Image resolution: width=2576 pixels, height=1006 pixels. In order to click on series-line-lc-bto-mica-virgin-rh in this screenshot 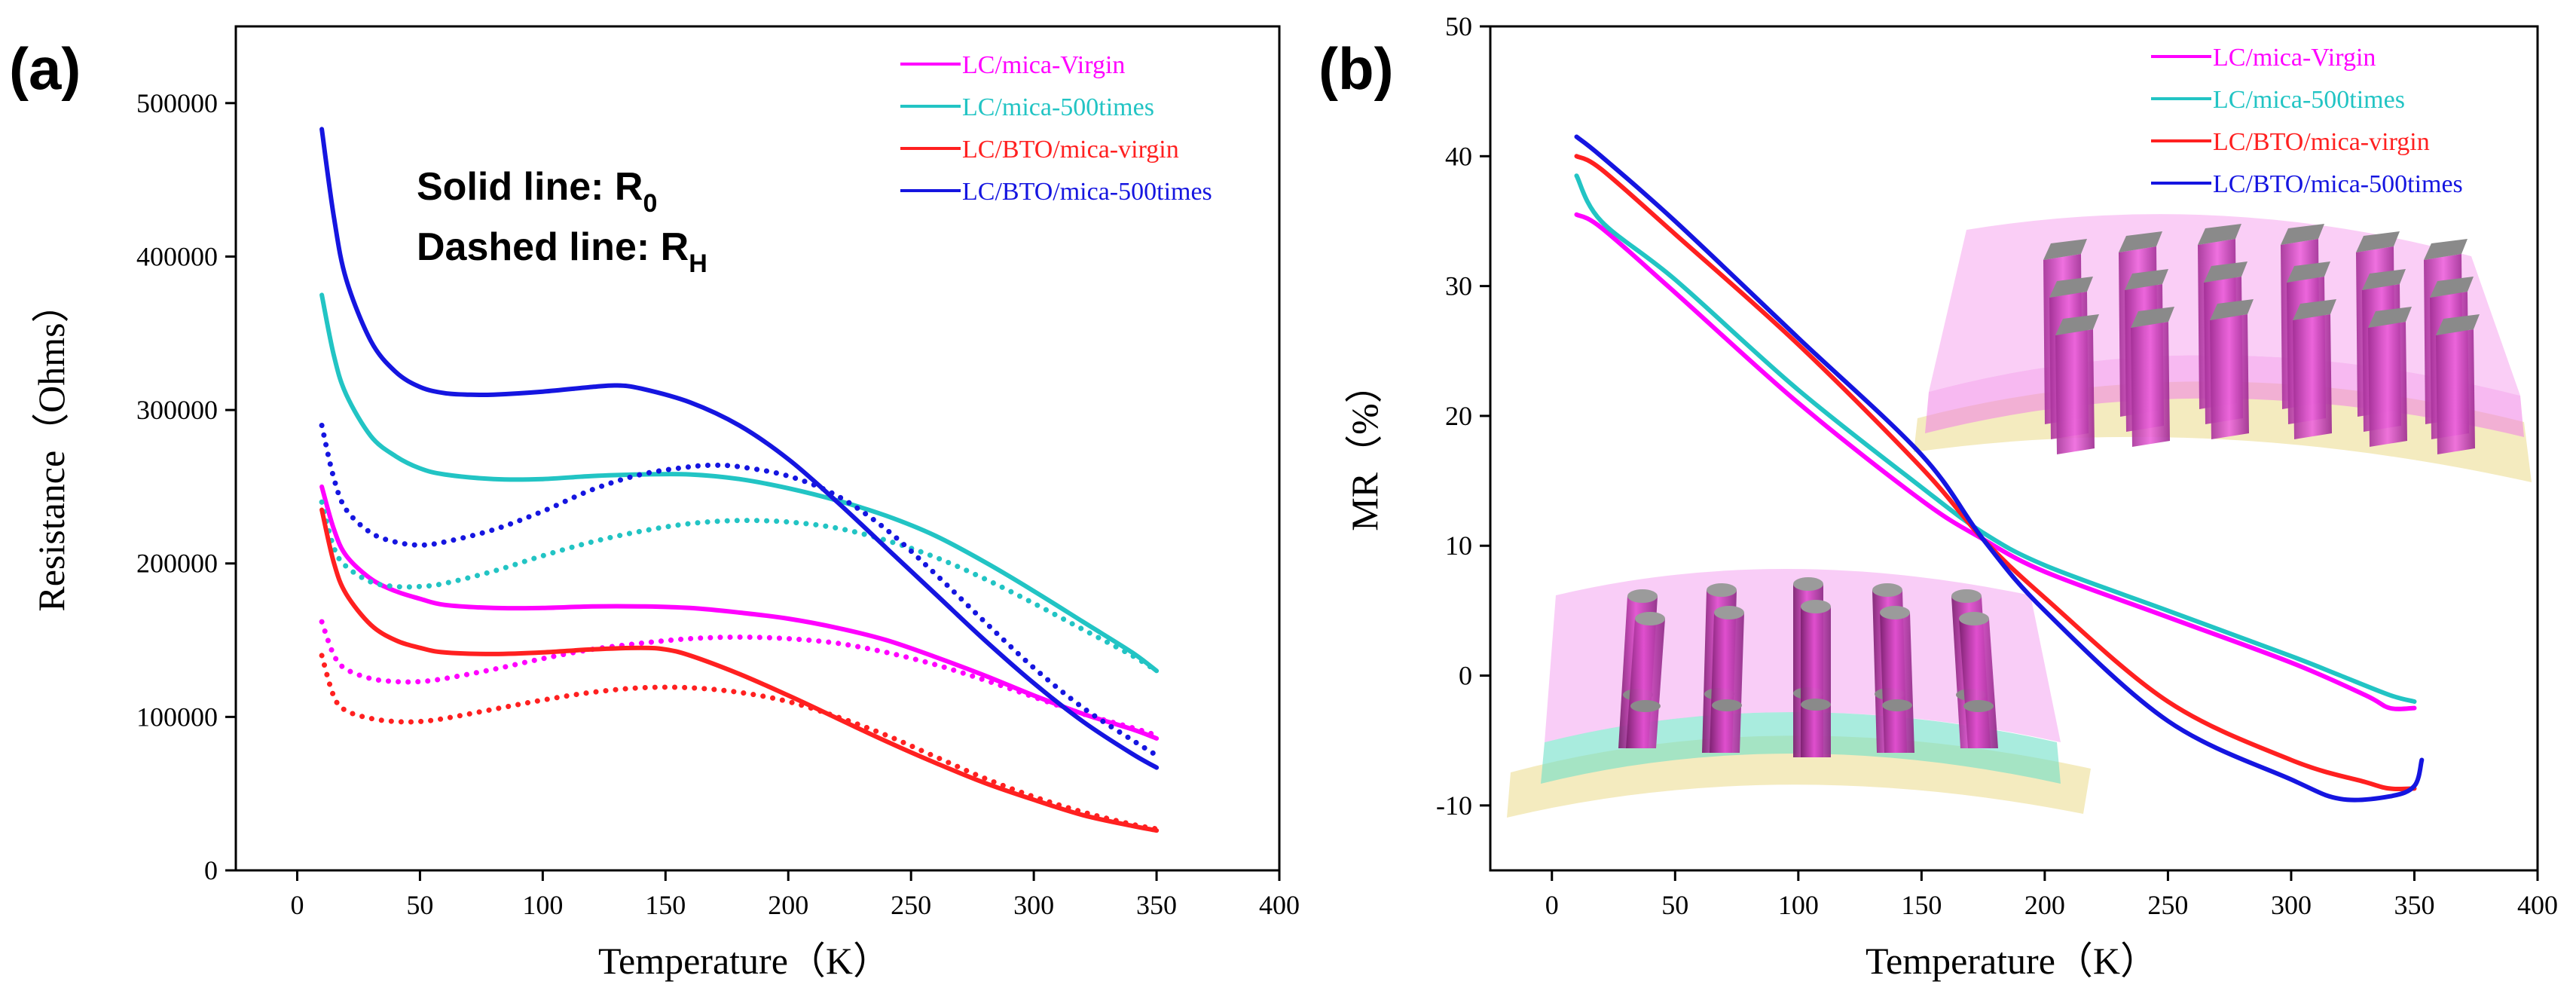, I will do `click(739, 742)`.